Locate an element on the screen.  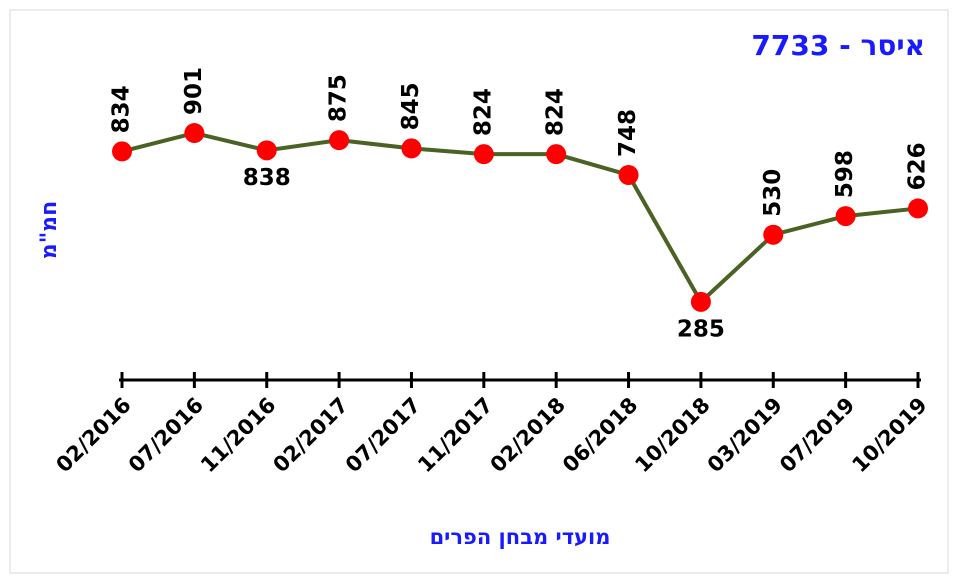
x-axis-label: מועדי מבחן הפרים is located at coordinates (520, 537).